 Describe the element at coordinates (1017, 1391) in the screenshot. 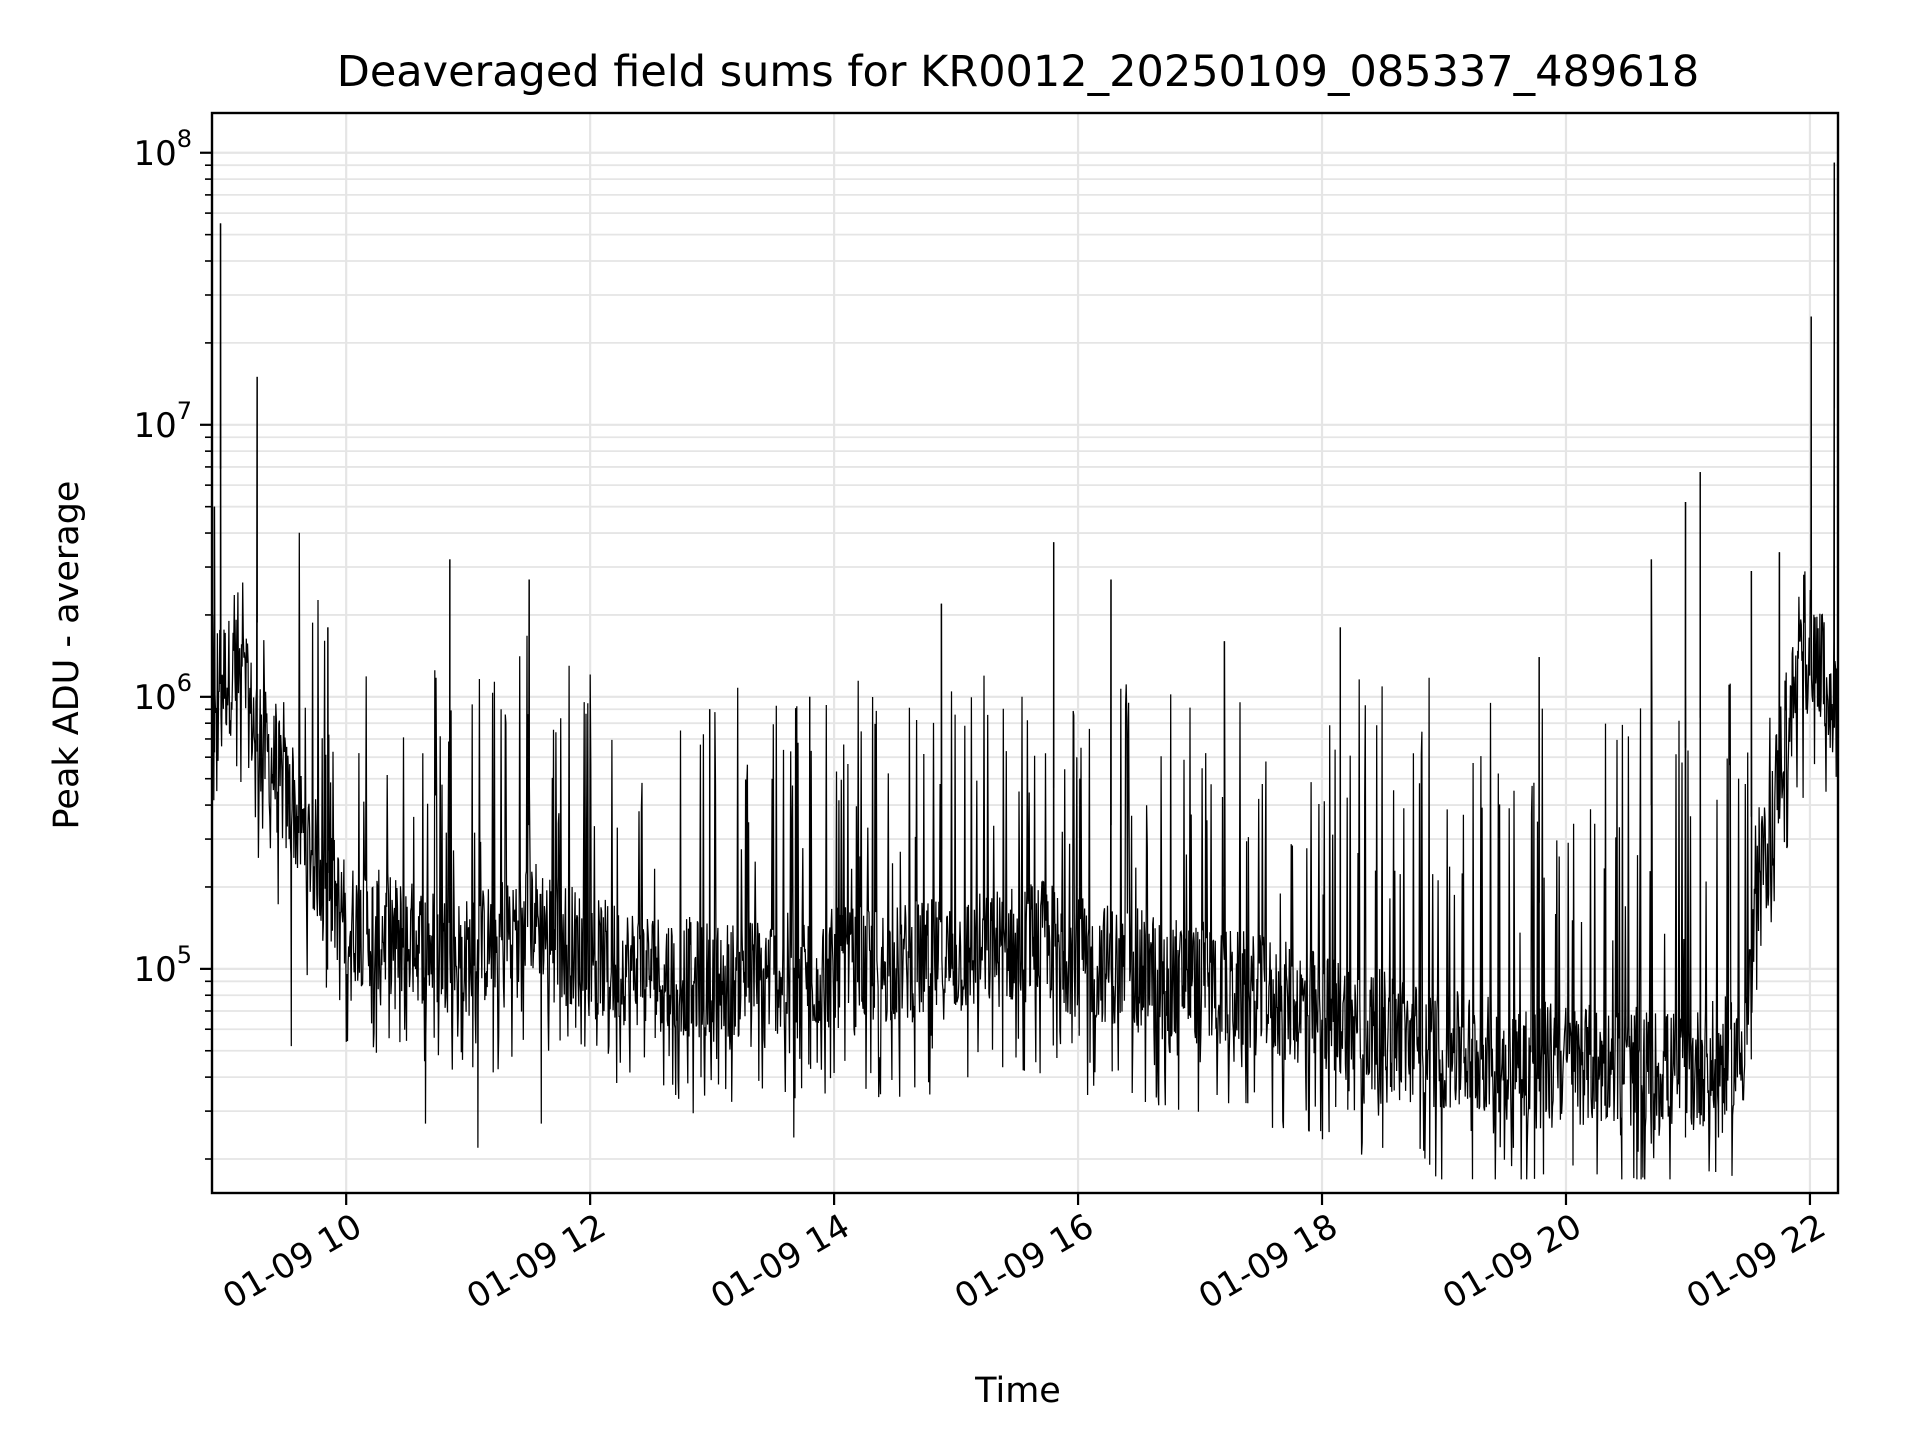

I see `x-axis-label: Time` at that location.